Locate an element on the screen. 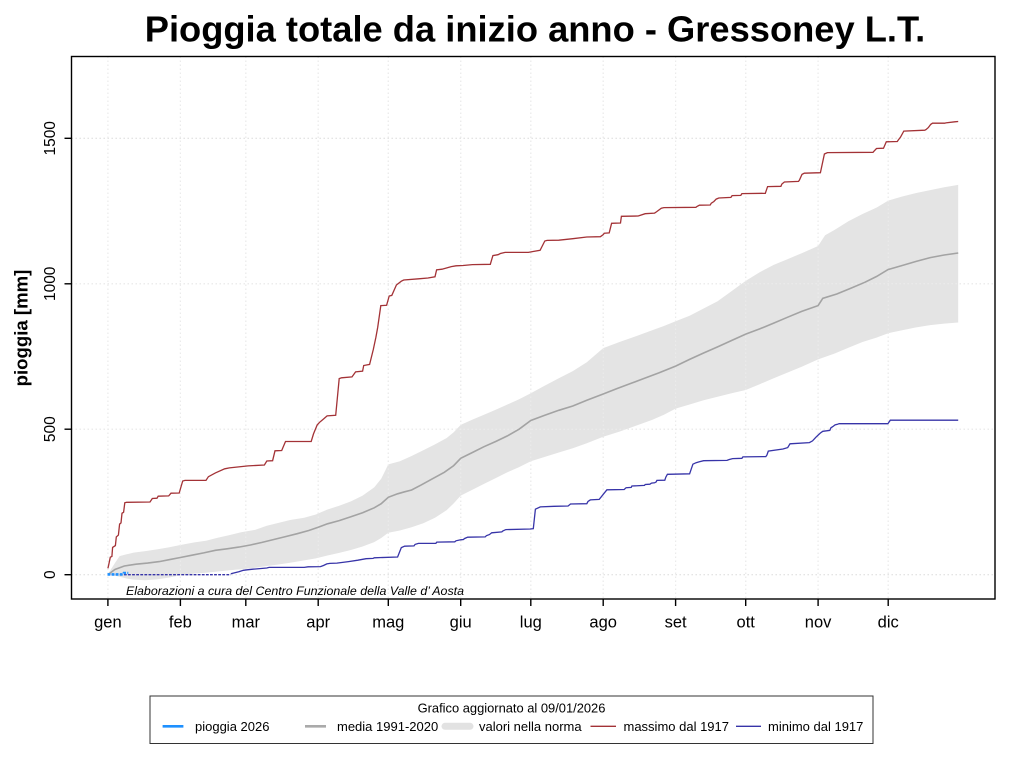 The image size is (1024, 773). svg-text: ott is located at coordinates (746, 623).